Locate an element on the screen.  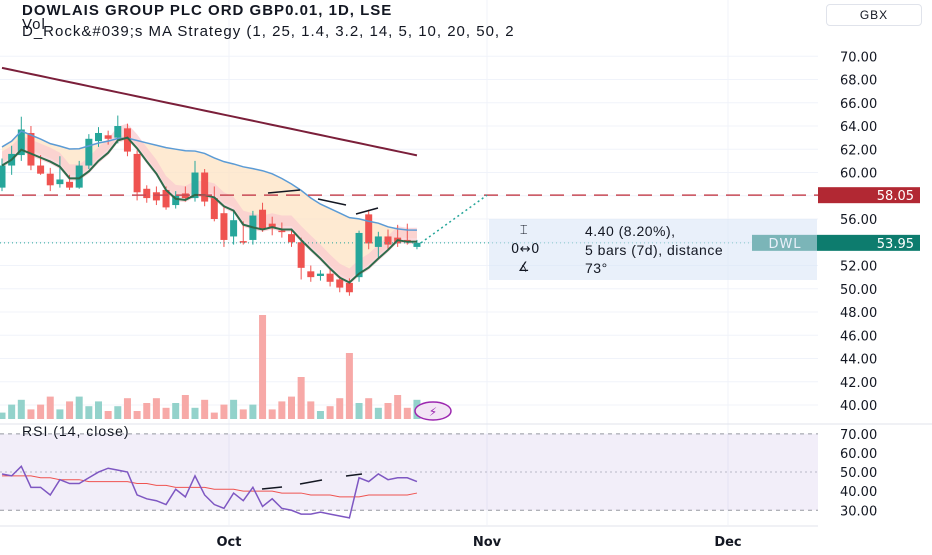
rsi-tick-label: 60.00 is located at coordinates (858, 454).